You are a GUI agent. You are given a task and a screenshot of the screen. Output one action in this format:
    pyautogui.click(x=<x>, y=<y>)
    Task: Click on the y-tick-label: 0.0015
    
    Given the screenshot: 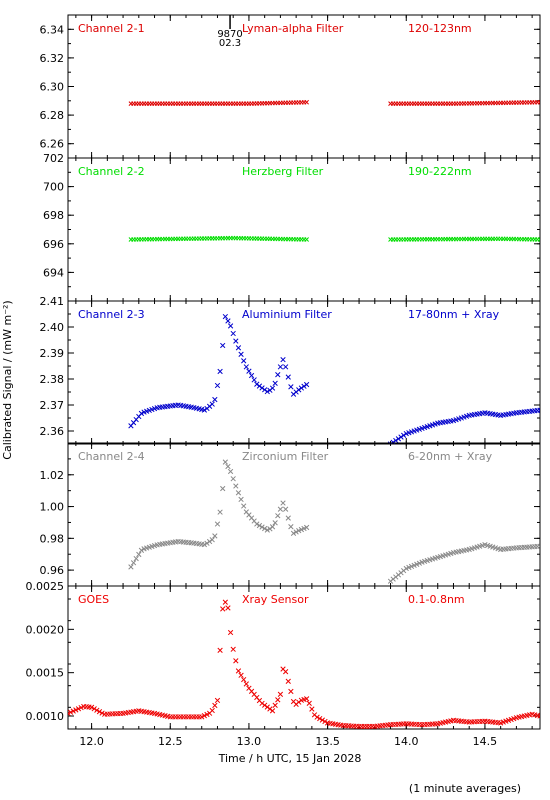 What is the action you would take?
    pyautogui.click(x=45, y=673)
    